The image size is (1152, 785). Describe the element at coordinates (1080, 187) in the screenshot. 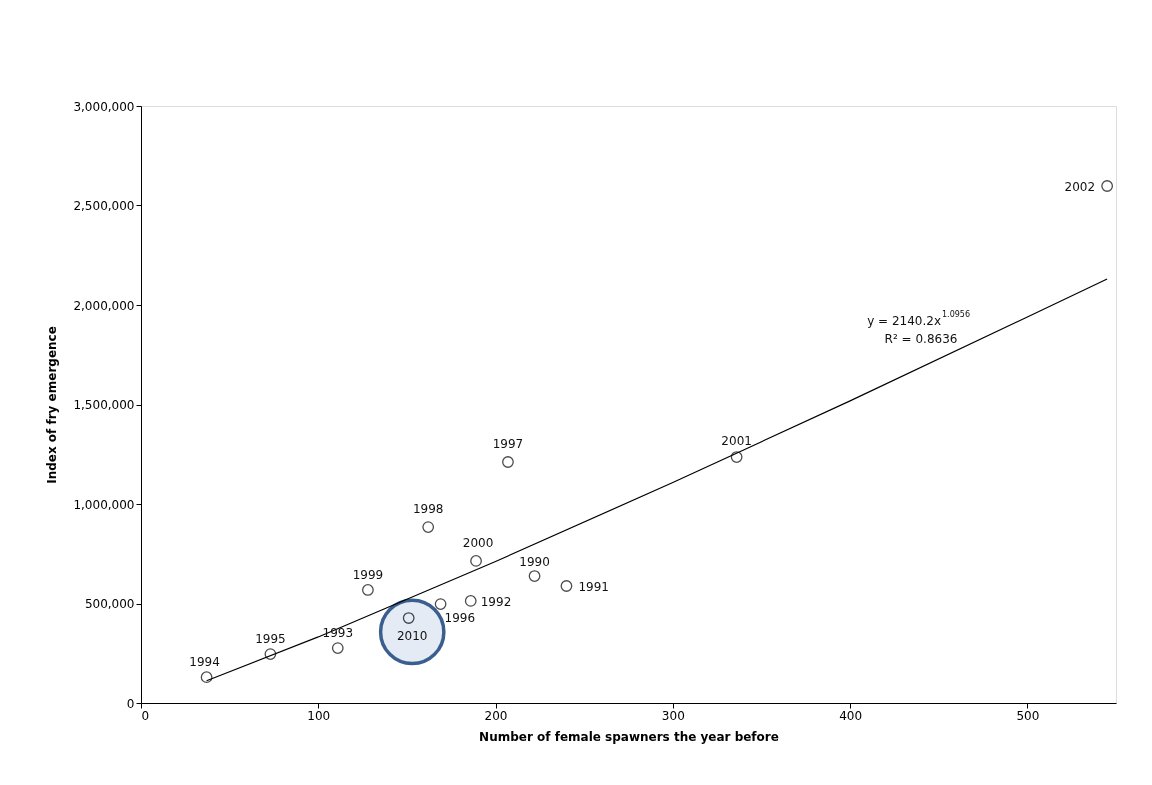

I see `annotation: 2002` at that location.